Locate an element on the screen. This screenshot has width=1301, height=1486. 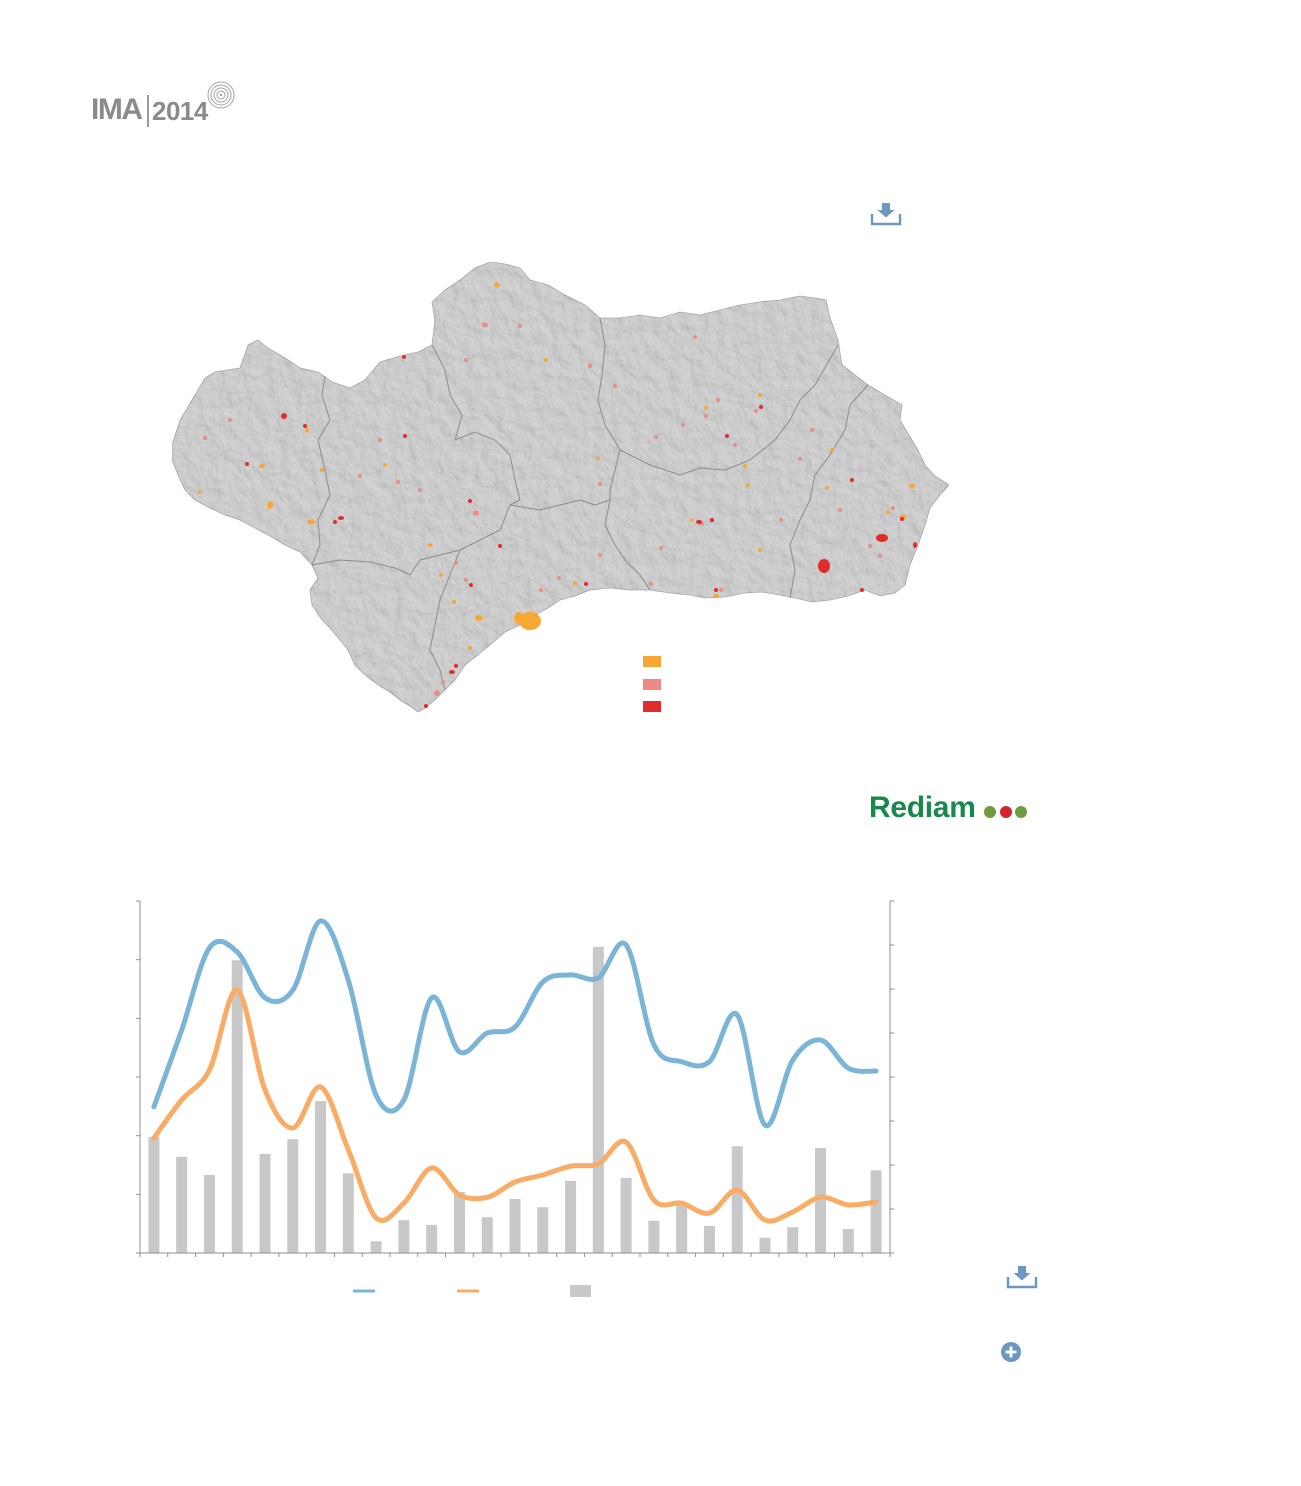
plus-circle-icon is located at coordinates (1011, 1352).